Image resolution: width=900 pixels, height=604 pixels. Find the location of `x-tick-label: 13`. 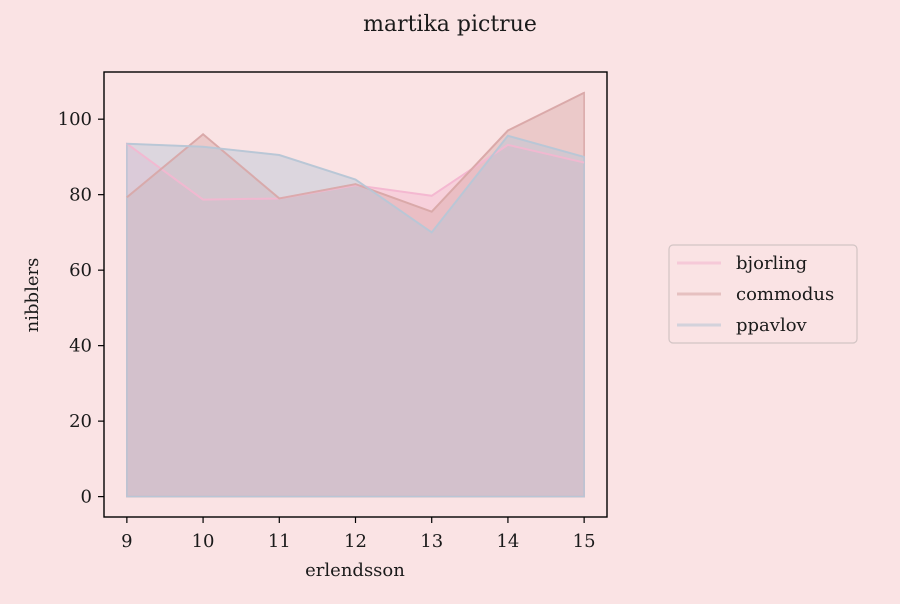

x-tick-label: 13 is located at coordinates (431, 541).